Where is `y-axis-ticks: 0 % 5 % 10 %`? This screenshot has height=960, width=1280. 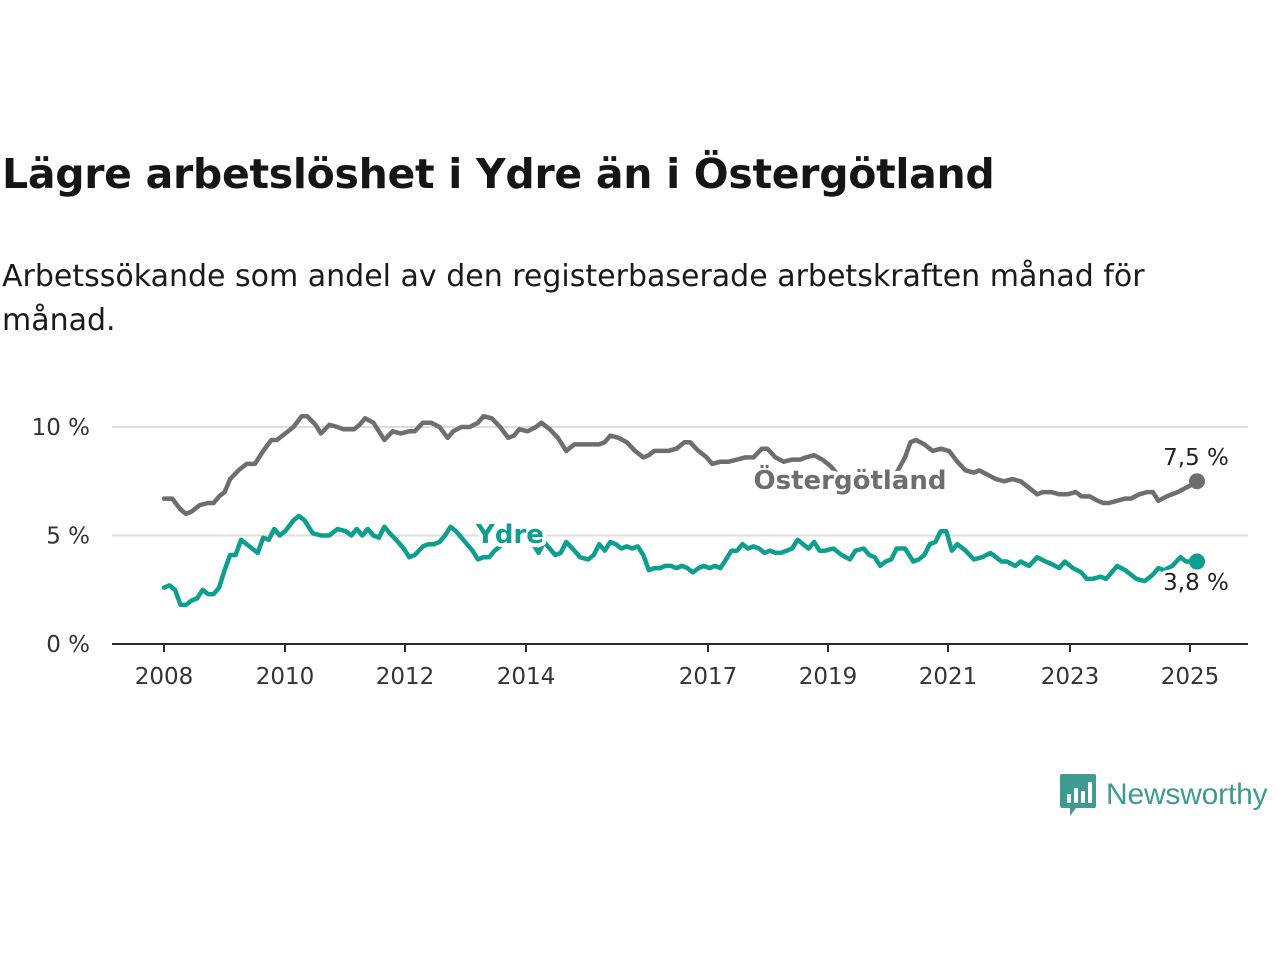 y-axis-ticks: 0 % 5 % 10 % is located at coordinates (61, 536).